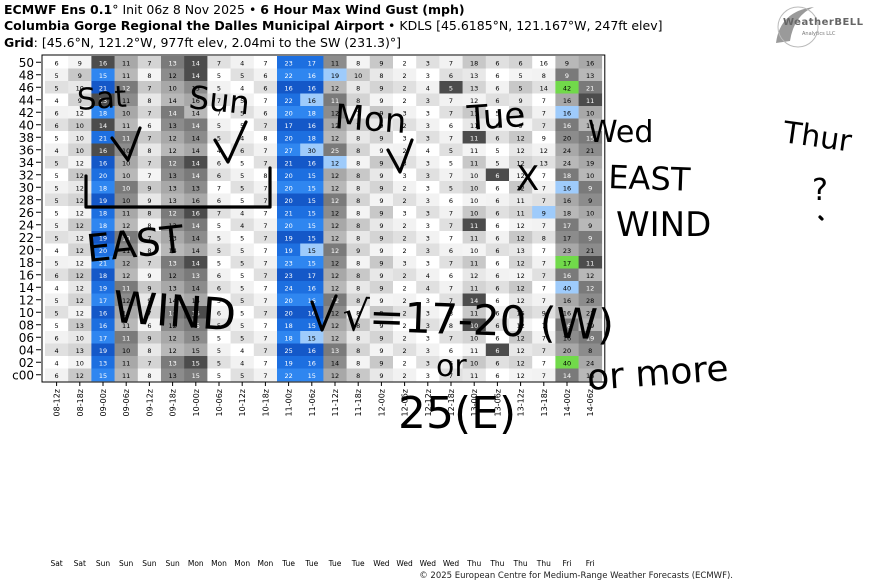 Image resolution: width=881 pixels, height=585 pixels. What do you see at coordinates (173, 402) in the screenshot?
I see `x-tick-label: 09-18z` at bounding box center [173, 402].